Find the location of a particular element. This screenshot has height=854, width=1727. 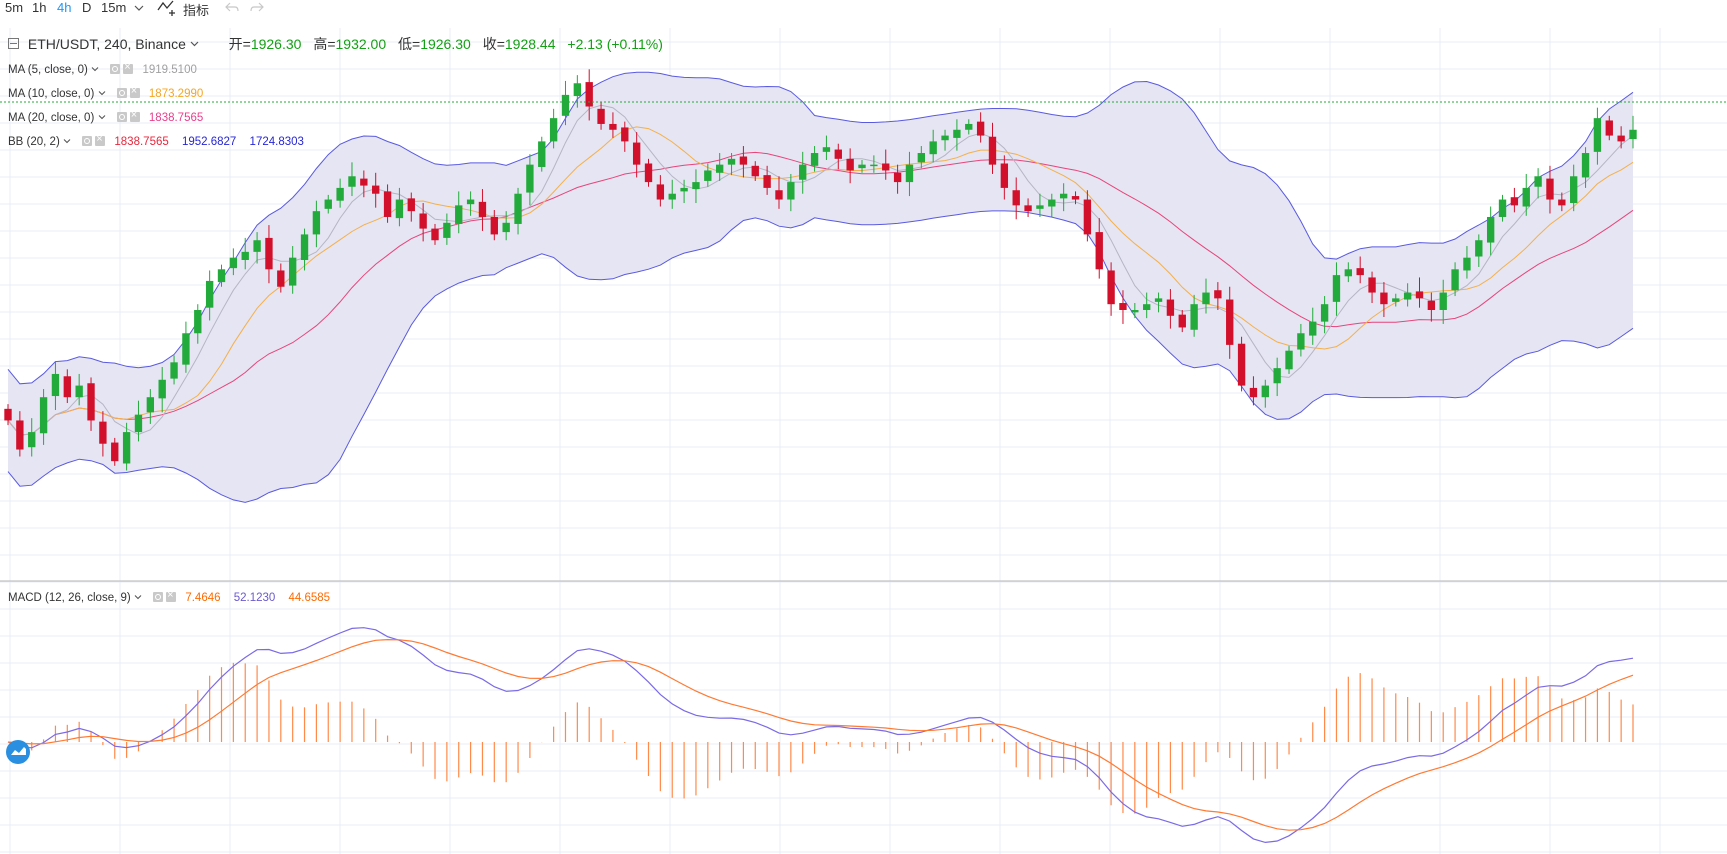

redo-icon is located at coordinates (257, 7).